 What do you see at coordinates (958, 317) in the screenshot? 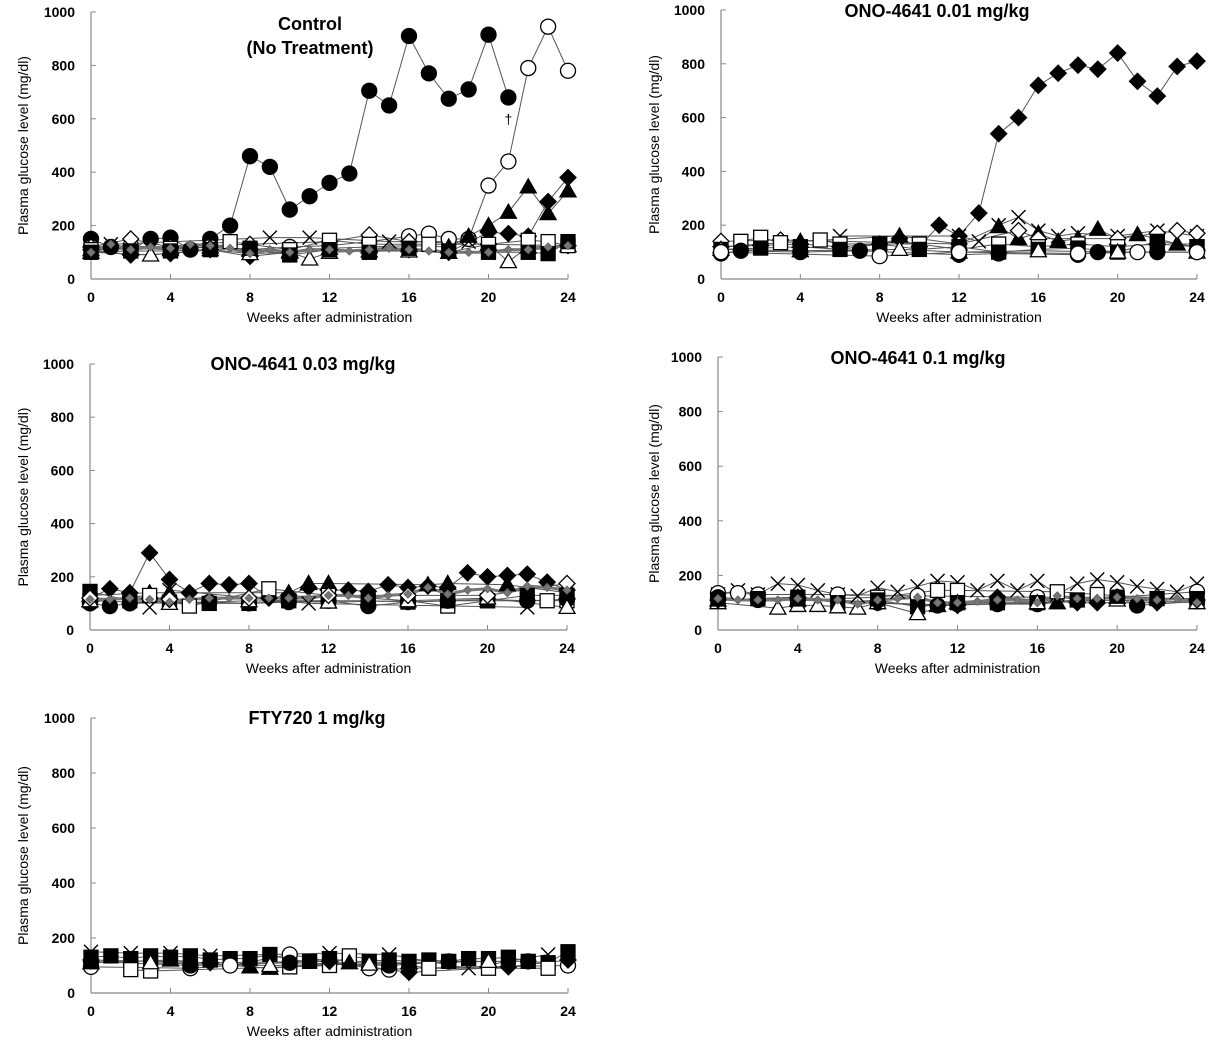
I see `x-axis-label: Weeks after administration` at bounding box center [958, 317].